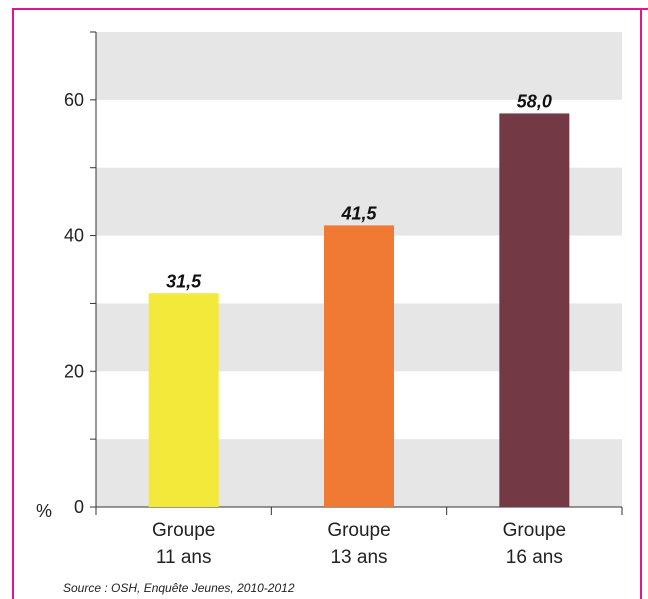  I want to click on y-tick-label: 20, so click(74, 371).